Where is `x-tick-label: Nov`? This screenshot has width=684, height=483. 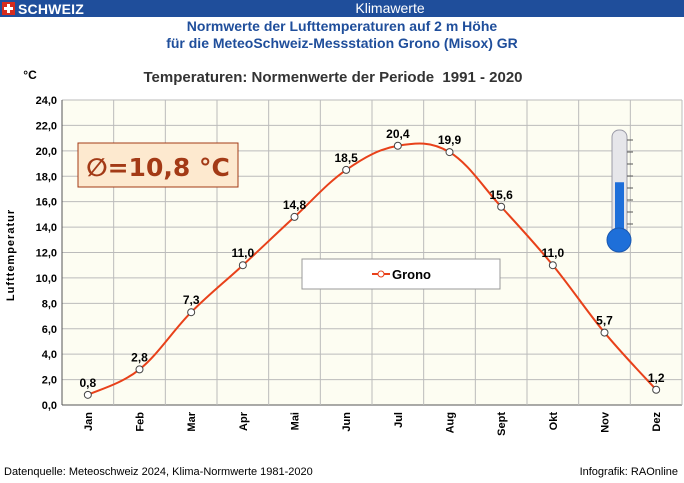
x-tick-label: Nov is located at coordinates (606, 422).